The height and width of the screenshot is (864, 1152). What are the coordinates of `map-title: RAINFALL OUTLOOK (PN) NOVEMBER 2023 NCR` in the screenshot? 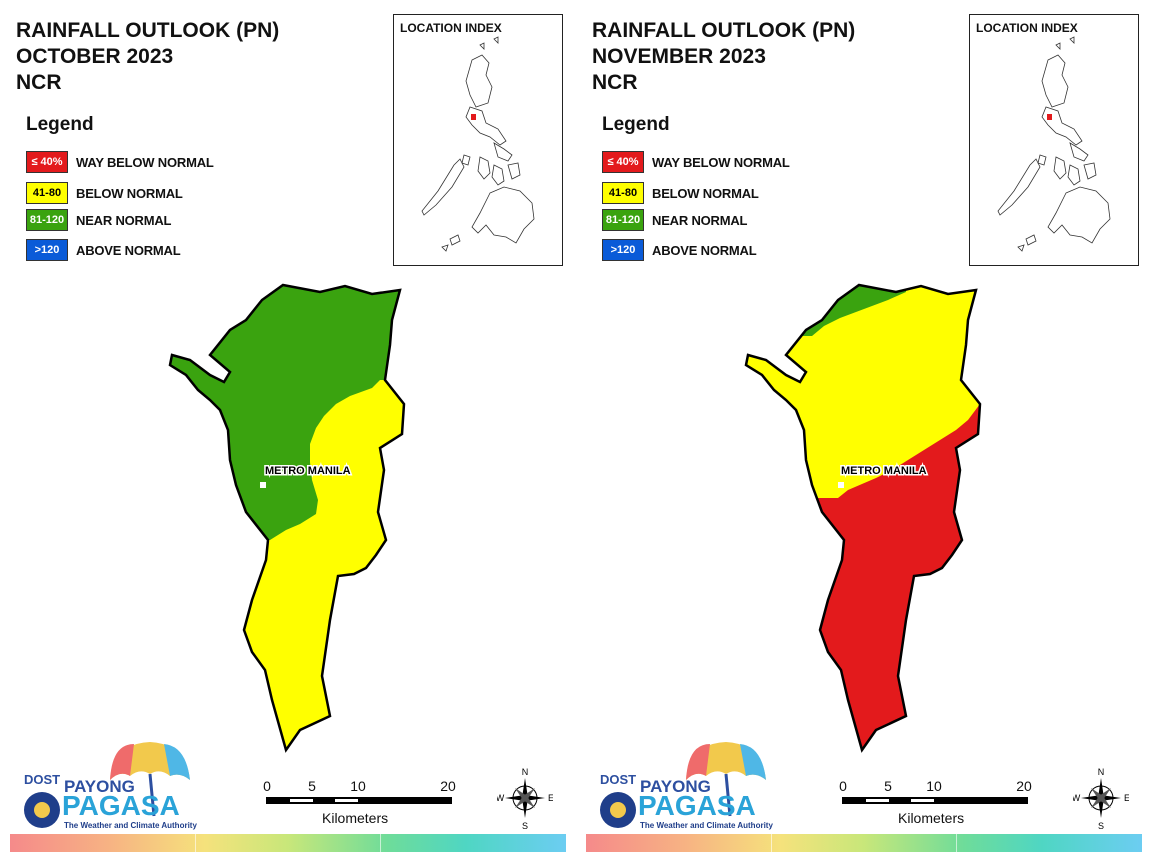 It's located at (723, 57).